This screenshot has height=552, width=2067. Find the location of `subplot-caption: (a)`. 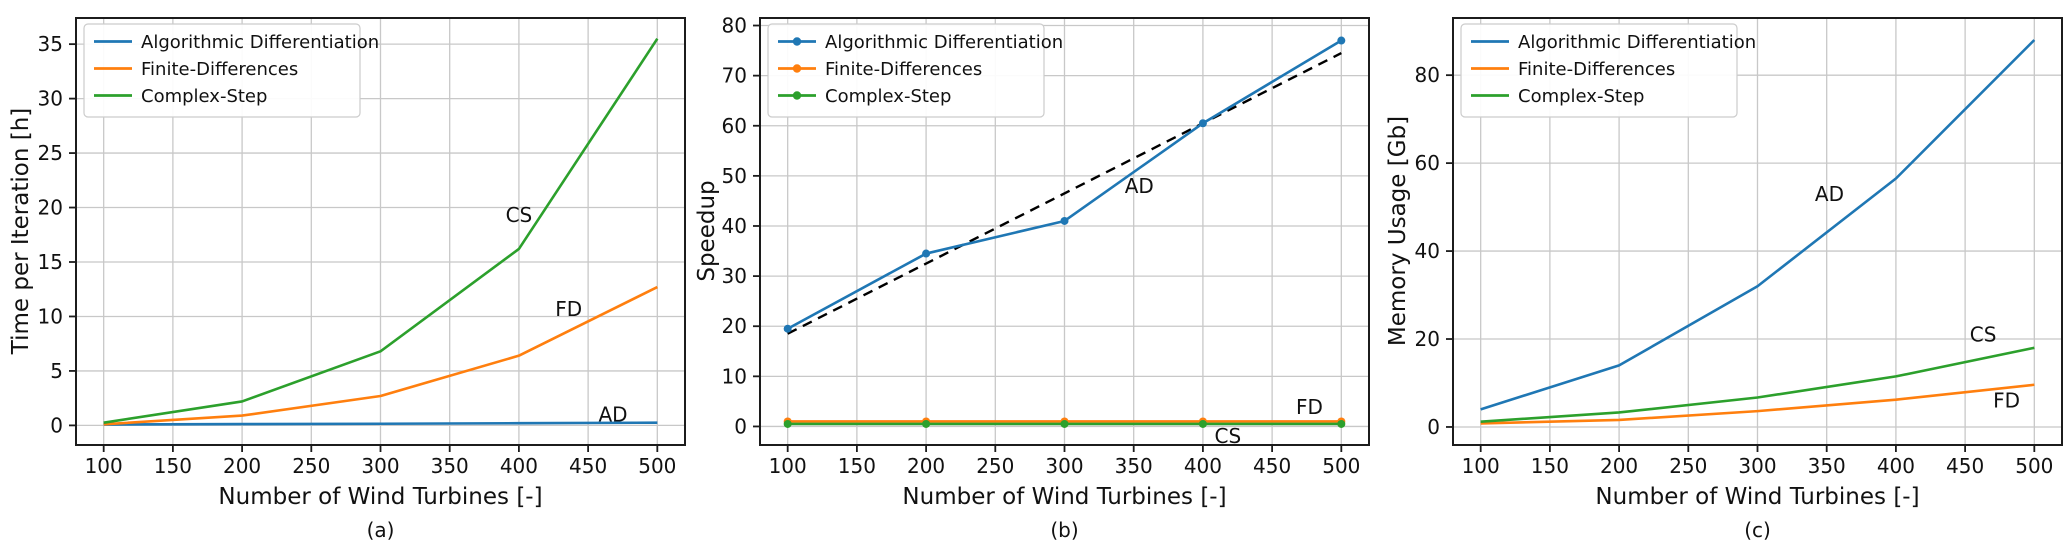

subplot-caption: (a) is located at coordinates (380, 530).